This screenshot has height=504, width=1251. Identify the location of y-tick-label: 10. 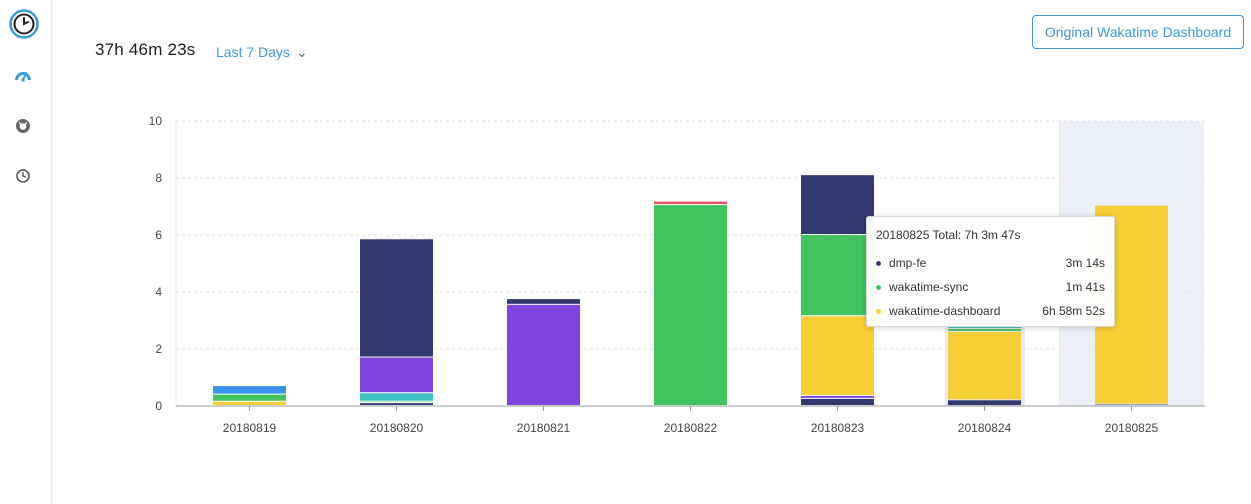
(156, 121).